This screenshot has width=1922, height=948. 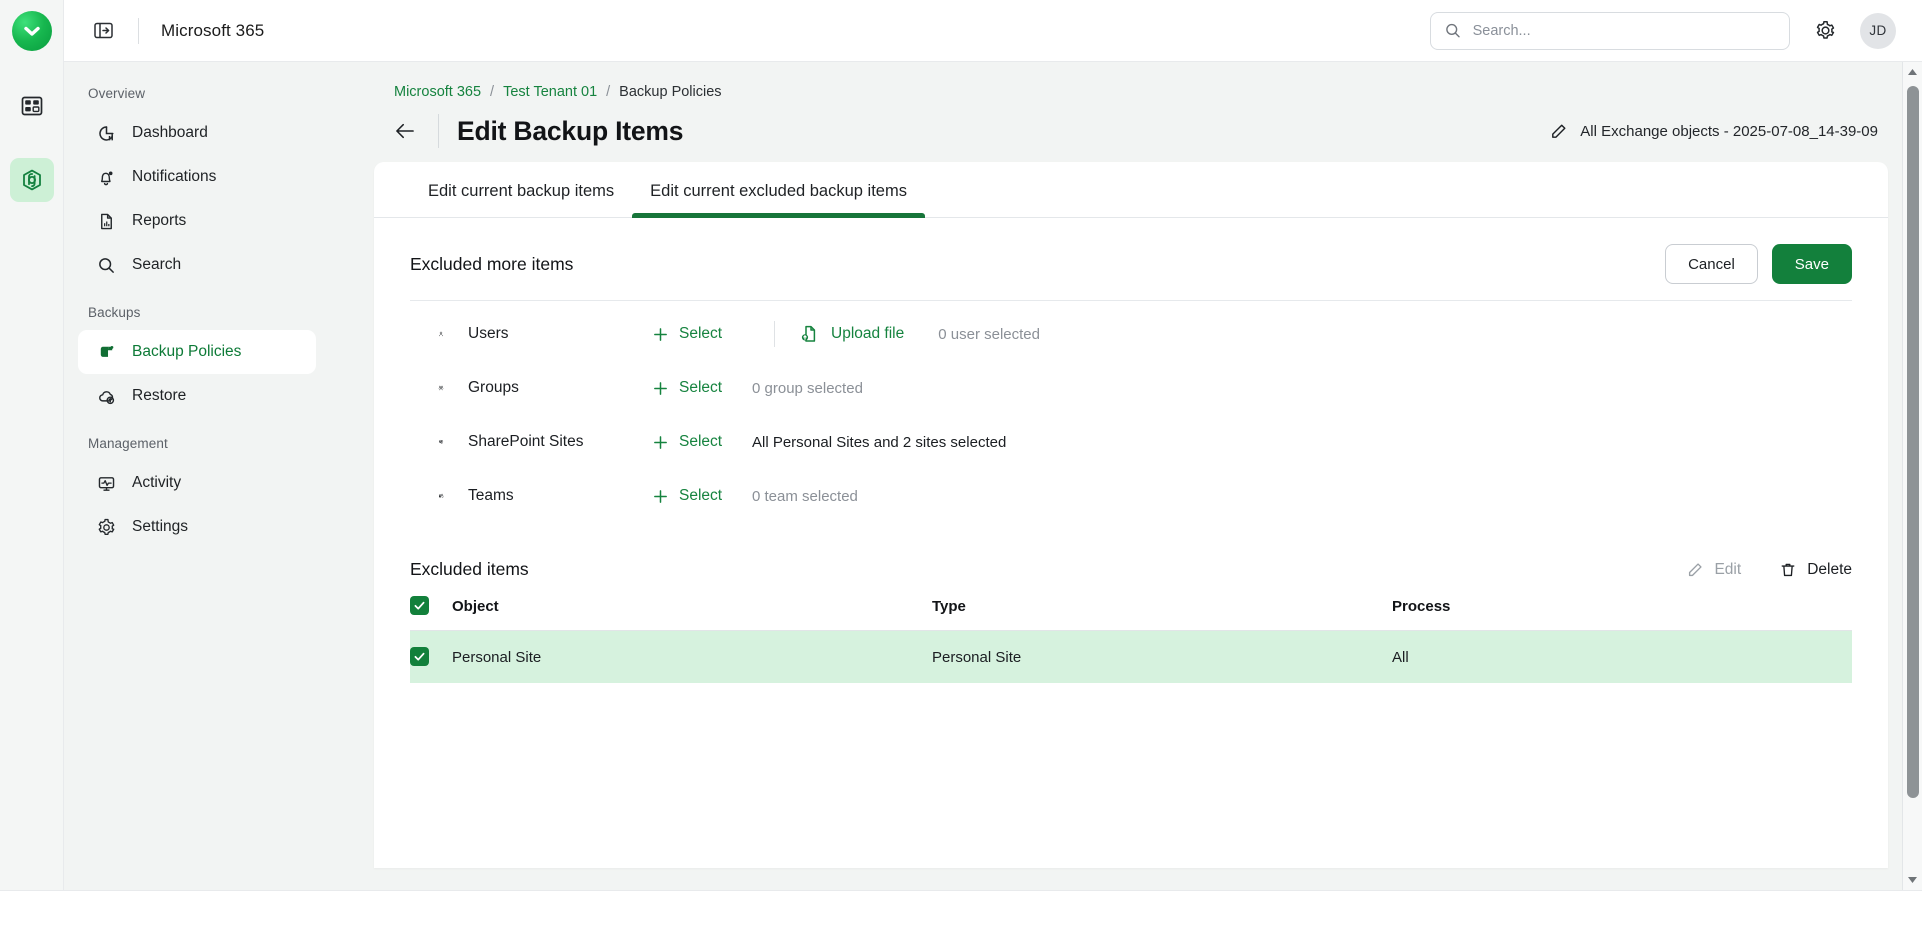 I want to click on nav-group-management: Management Activity, so click(x=202, y=492).